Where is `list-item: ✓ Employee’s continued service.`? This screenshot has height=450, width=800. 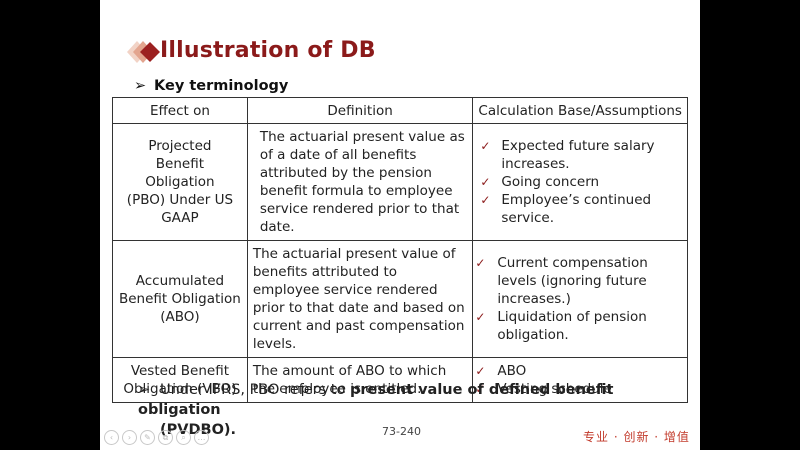 list-item: ✓ Employee’s continued service. is located at coordinates (566, 209).